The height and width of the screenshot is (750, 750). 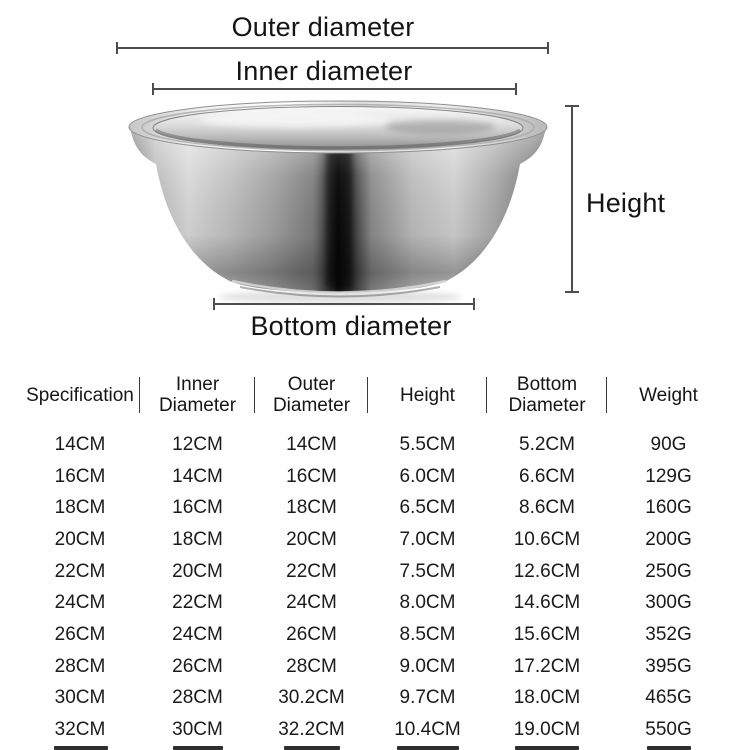 I want to click on outer-diameter-label: Outer diameter, so click(x=323, y=27).